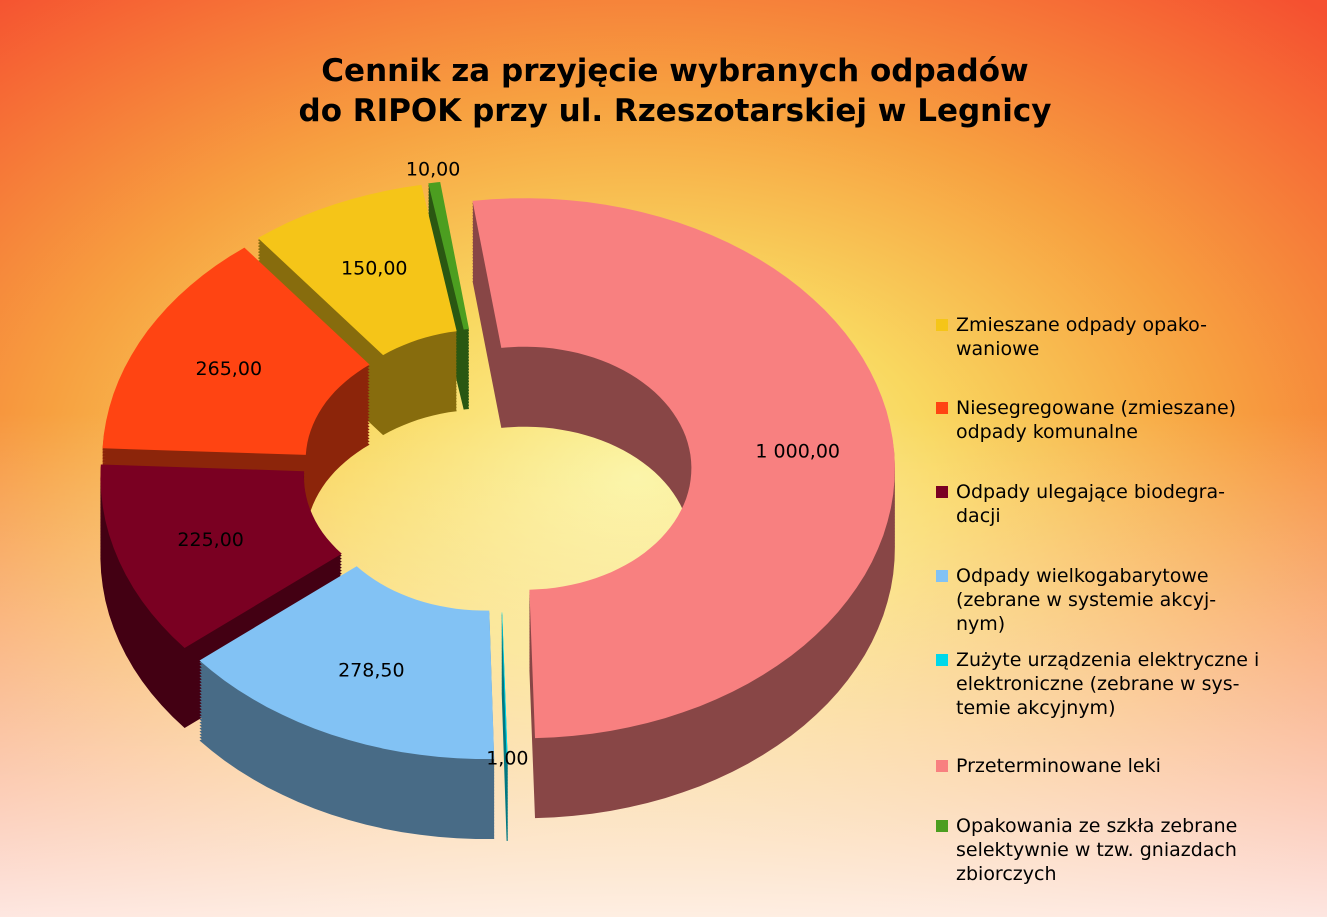  Describe the element at coordinates (507, 758) in the screenshot. I see `data-label: 1,00` at that location.